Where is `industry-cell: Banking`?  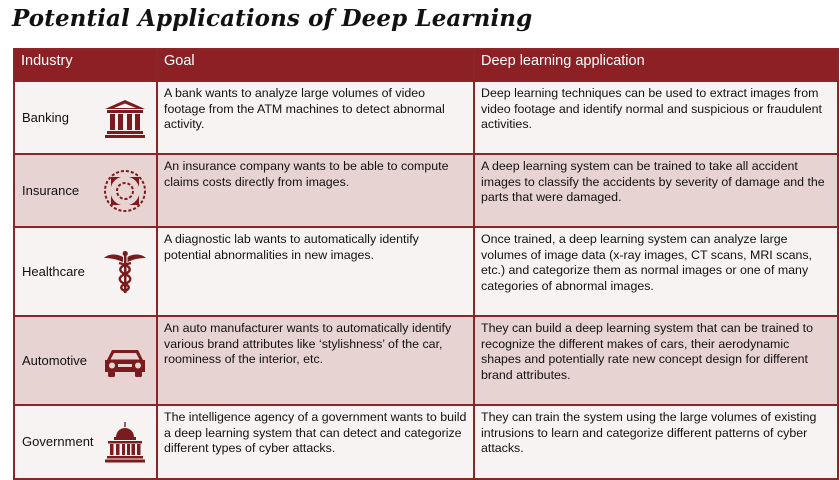 industry-cell: Banking is located at coordinates (85, 117).